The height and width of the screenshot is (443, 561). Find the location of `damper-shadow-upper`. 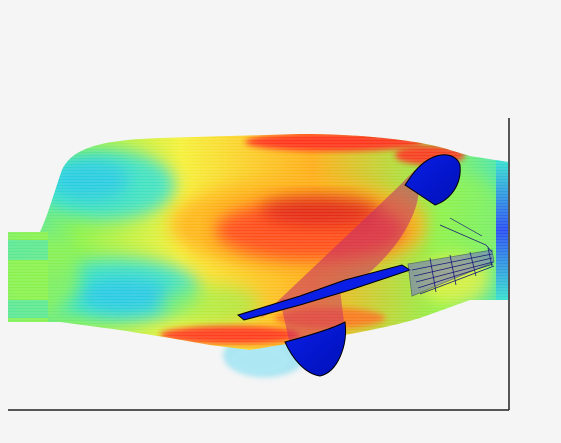

damper-shadow-upper is located at coordinates (339, 244).